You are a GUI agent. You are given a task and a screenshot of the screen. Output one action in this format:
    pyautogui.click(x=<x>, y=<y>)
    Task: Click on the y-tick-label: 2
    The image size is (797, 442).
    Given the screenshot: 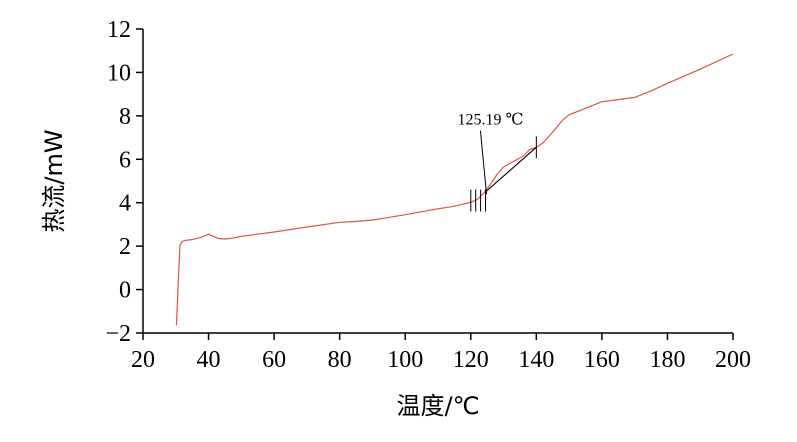 What is the action you would take?
    pyautogui.click(x=125, y=247)
    